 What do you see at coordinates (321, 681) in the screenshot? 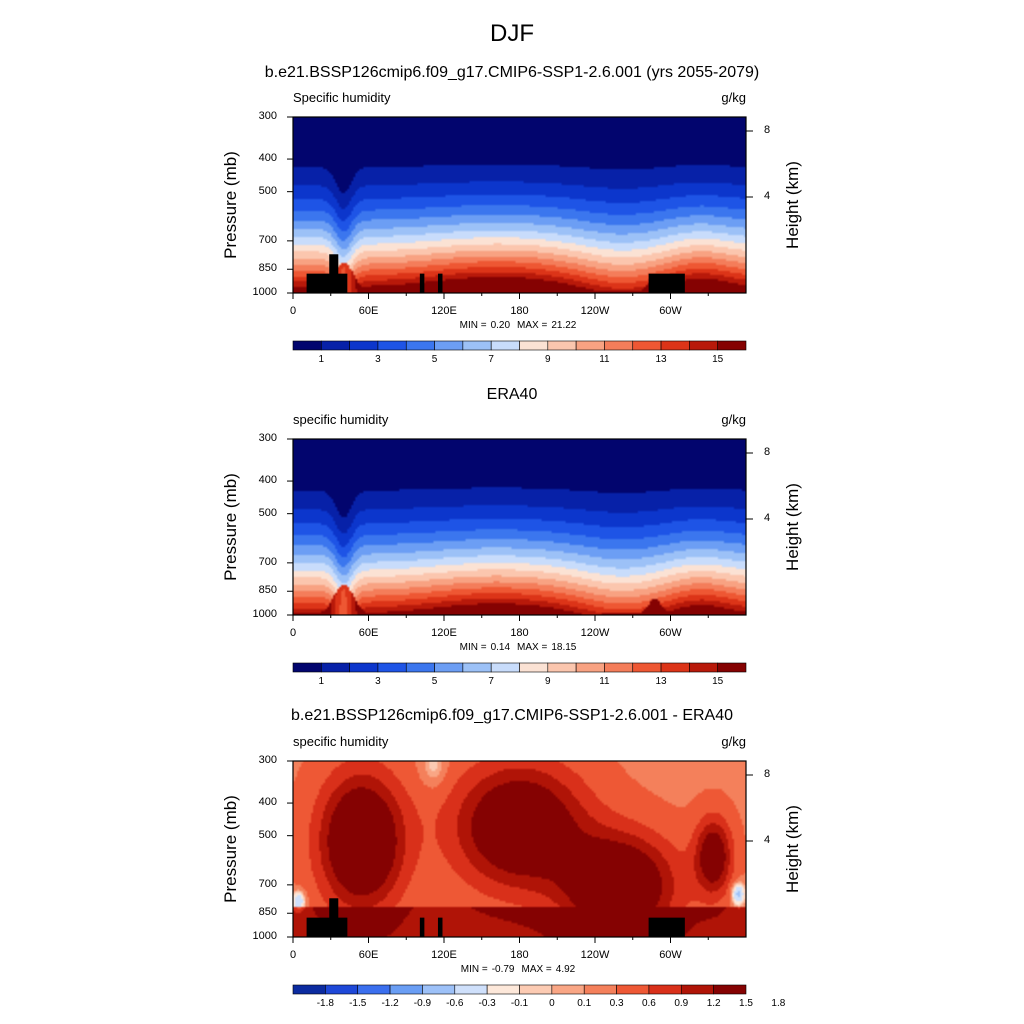
I see `colorbar-label: 1` at bounding box center [321, 681].